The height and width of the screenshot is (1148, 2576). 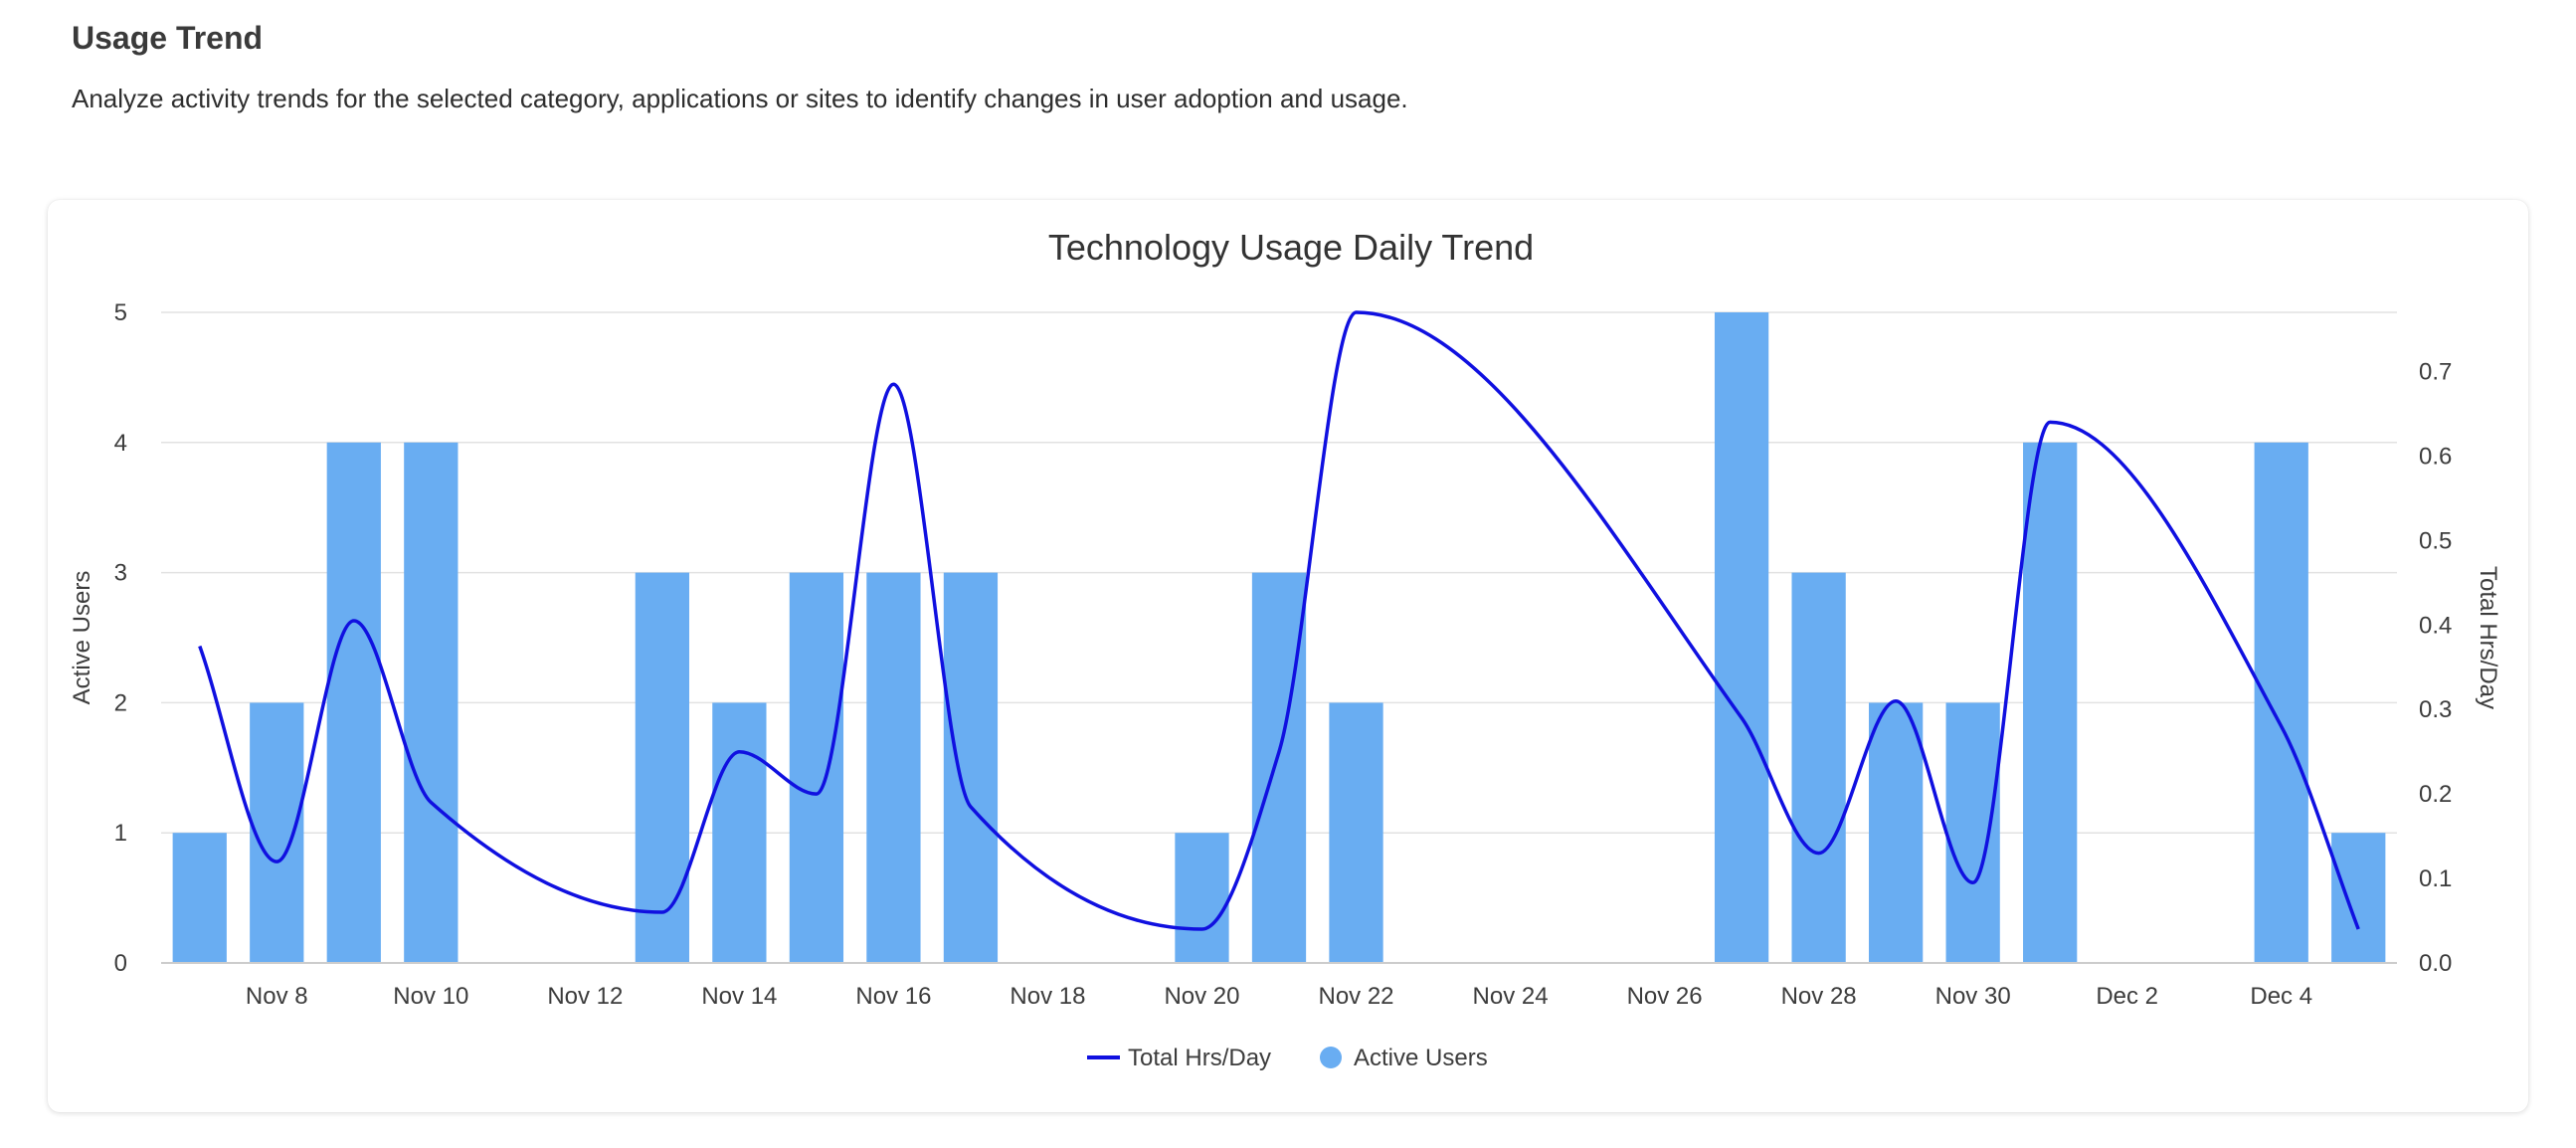 What do you see at coordinates (2435, 372) in the screenshot?
I see `y-right-tick-label: 0.7` at bounding box center [2435, 372].